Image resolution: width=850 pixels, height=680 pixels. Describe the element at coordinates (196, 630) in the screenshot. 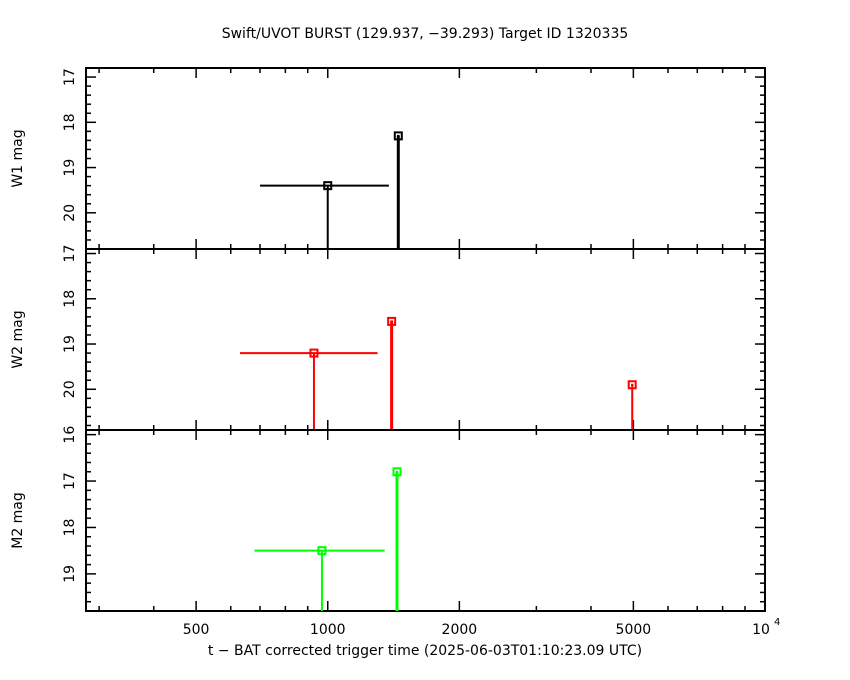

I see `x-tick-label: 500` at that location.